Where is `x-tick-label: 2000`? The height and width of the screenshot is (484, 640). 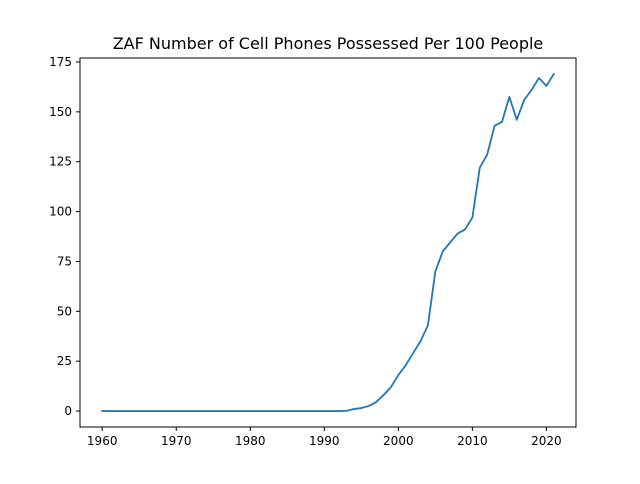 x-tick-label: 2000 is located at coordinates (398, 441).